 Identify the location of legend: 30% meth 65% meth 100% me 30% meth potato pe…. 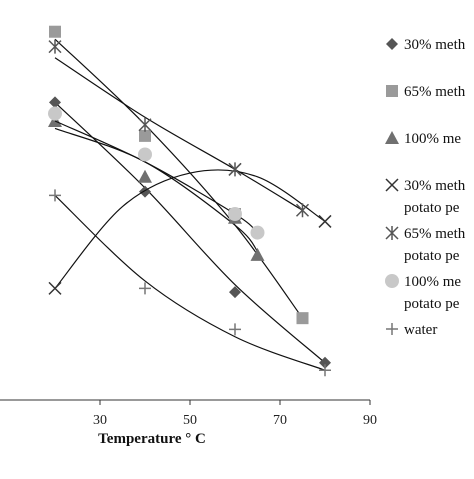
(425, 187).